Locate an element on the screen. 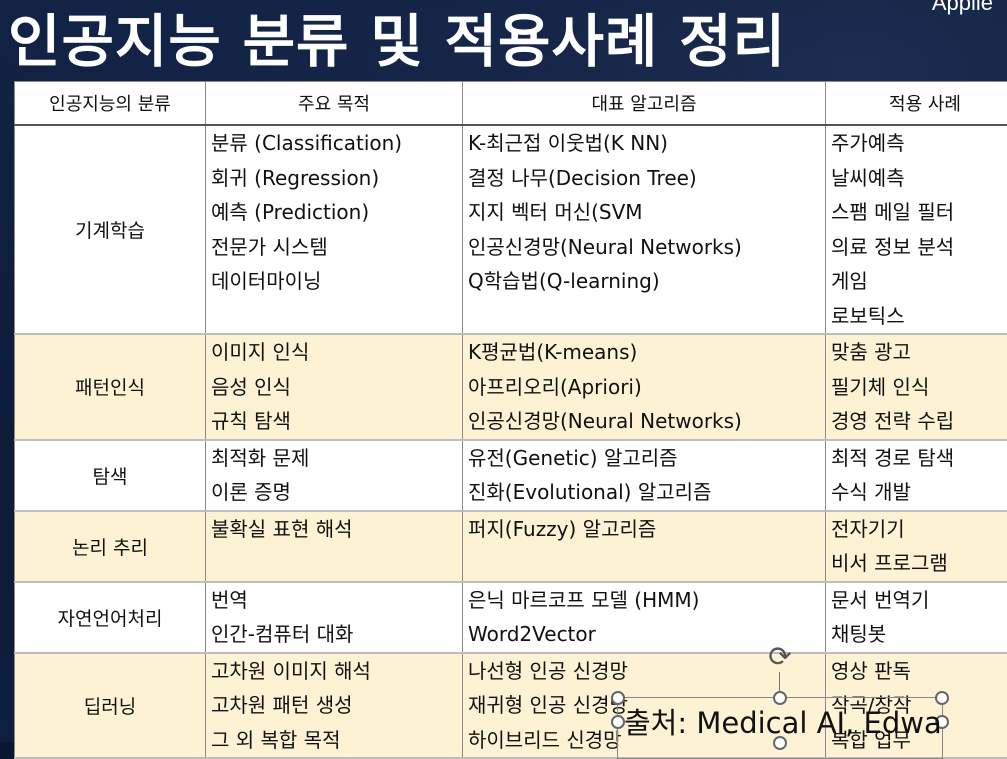  case-line: 영상 판독 is located at coordinates (916, 671).